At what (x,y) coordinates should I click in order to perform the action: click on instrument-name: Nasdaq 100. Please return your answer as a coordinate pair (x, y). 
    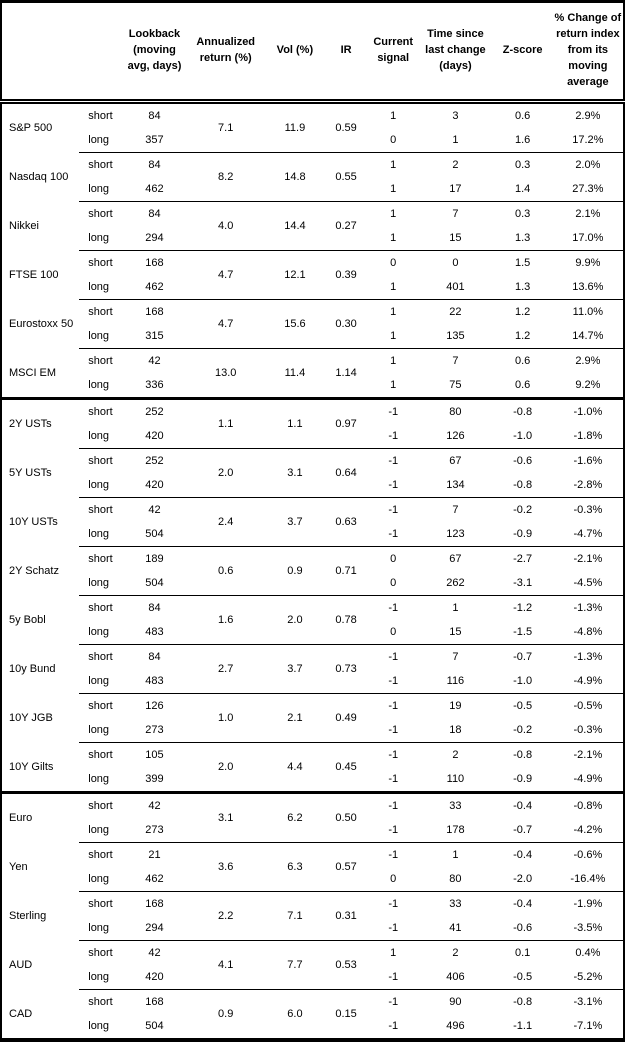
    Looking at the image, I should click on (39, 177).